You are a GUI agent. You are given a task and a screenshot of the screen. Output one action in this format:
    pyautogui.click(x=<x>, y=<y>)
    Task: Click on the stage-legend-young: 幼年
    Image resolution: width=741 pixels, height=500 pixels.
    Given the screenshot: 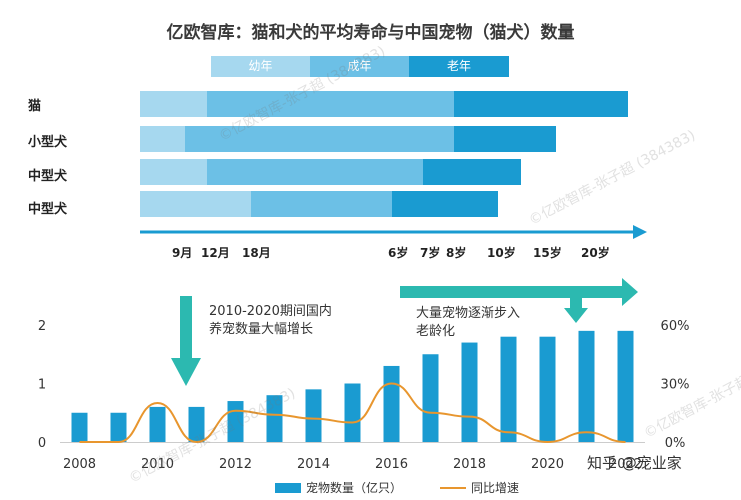 What is the action you would take?
    pyautogui.click(x=260, y=66)
    